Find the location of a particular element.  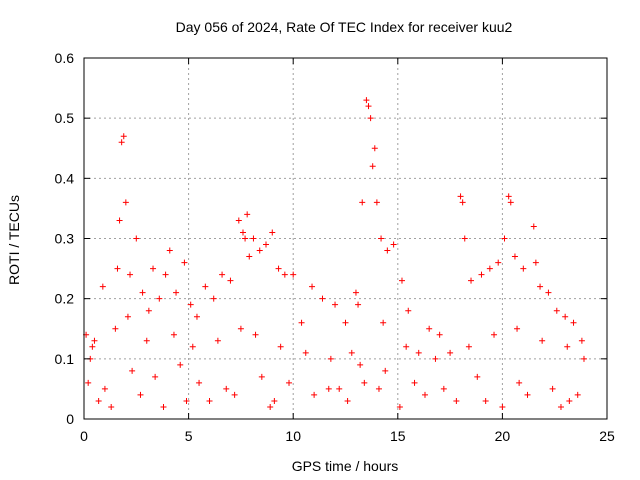

x-tick-label: 5 is located at coordinates (189, 436).